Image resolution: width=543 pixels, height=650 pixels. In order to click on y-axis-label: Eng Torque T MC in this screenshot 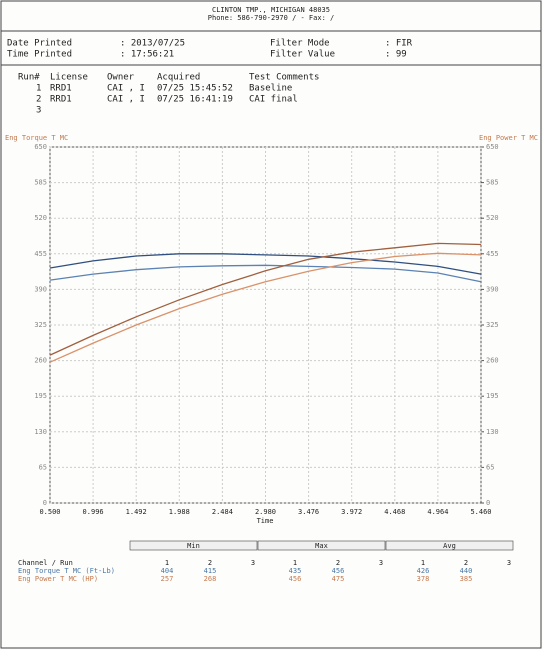, I will do `click(36, 138)`.